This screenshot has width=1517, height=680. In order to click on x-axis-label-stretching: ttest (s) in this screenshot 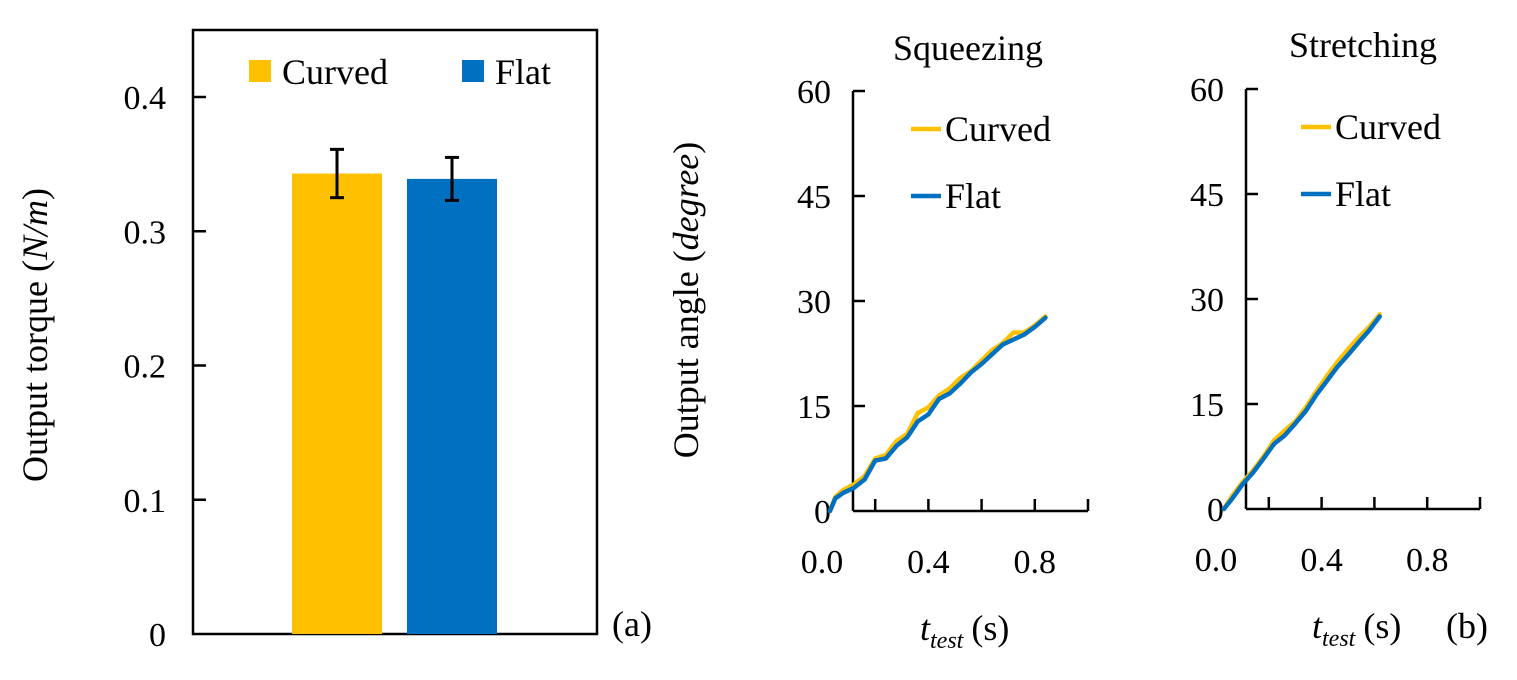, I will do `click(1356, 629)`.